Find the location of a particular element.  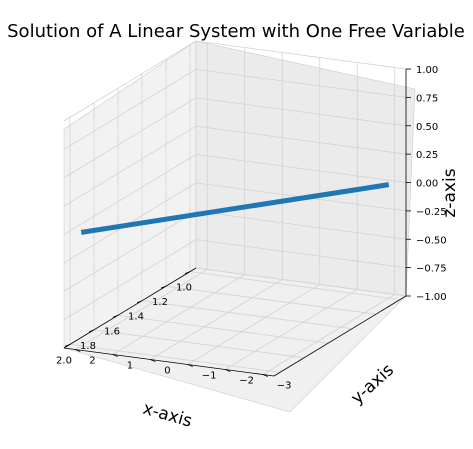

z-tick-label: −0.75 is located at coordinates (431, 269).